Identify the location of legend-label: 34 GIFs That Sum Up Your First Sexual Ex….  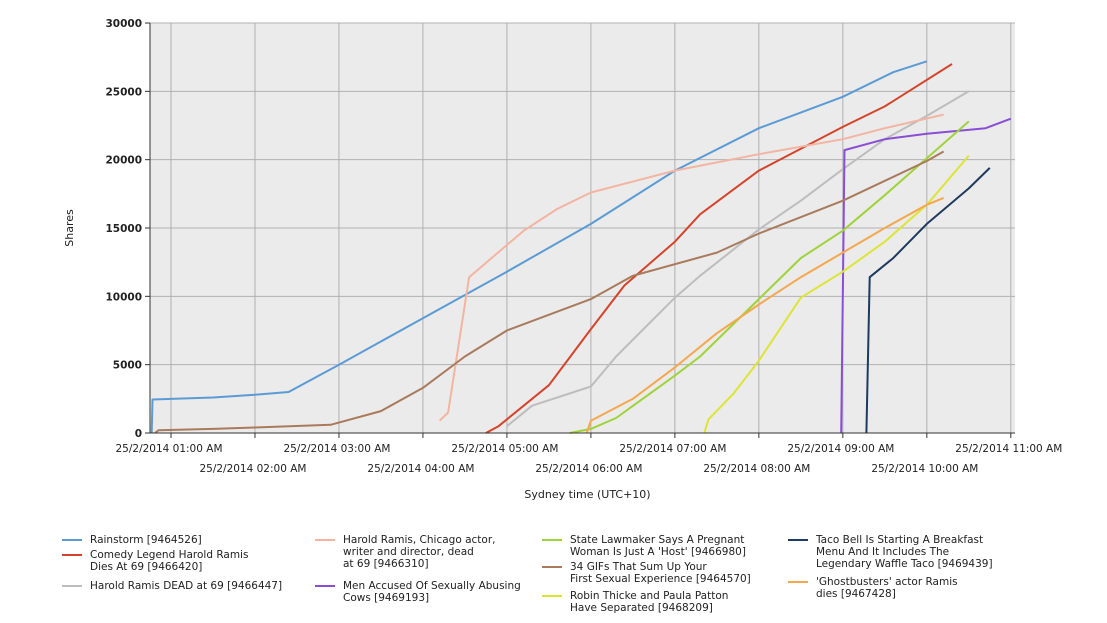
(660, 573).